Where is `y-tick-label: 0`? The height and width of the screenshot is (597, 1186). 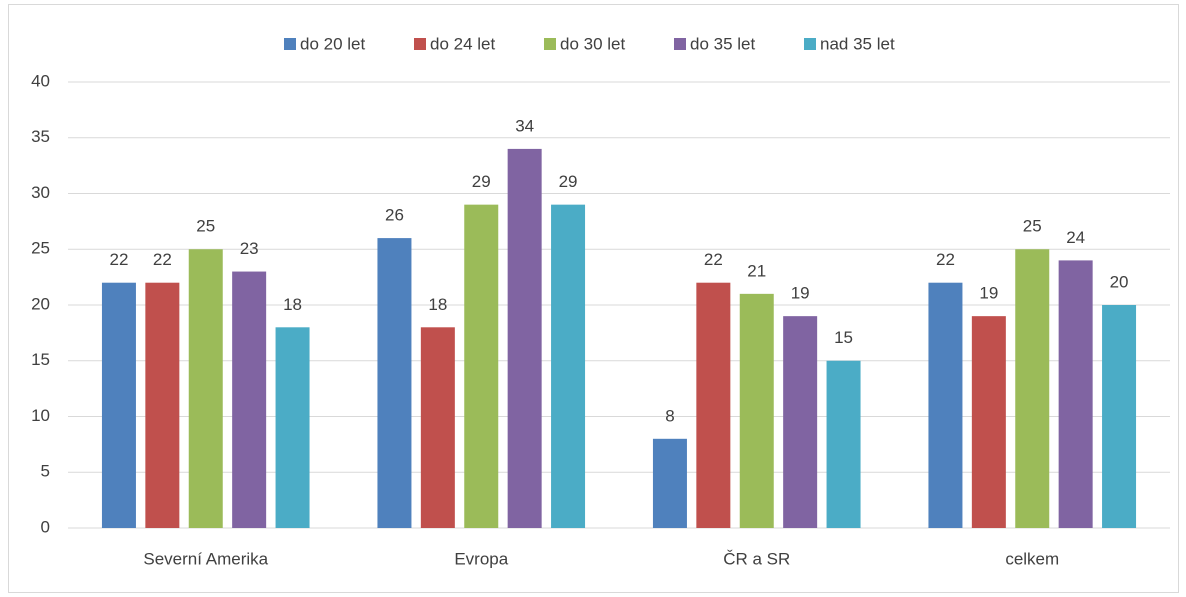
y-tick-label: 0 is located at coordinates (45, 526).